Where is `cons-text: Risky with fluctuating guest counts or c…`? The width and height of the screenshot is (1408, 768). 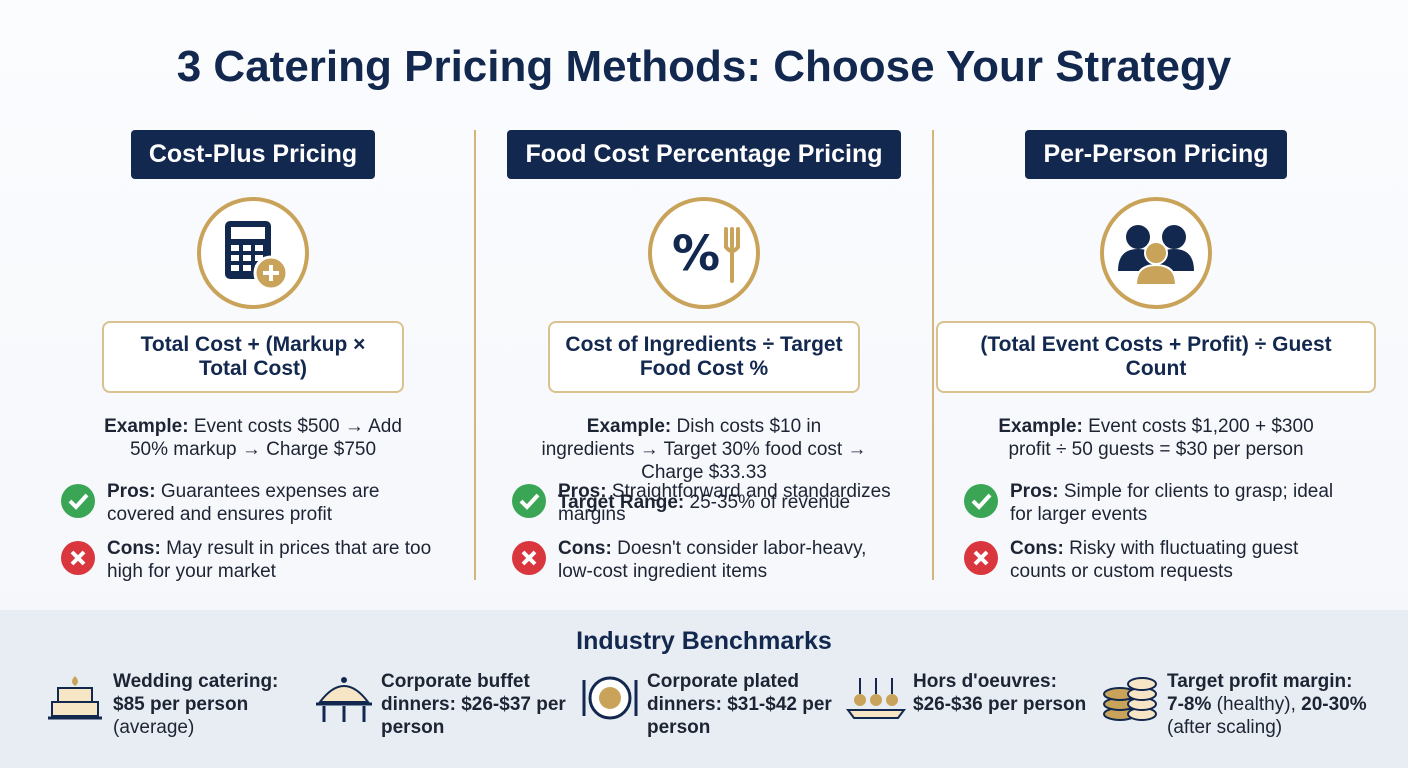 cons-text: Risky with fluctuating guest counts or c… is located at coordinates (1154, 560).